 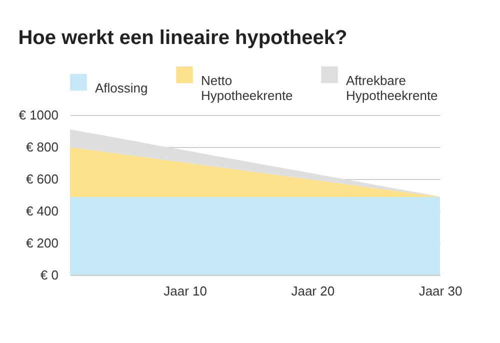 What do you see at coordinates (42, 179) in the screenshot?
I see `y-tick-label: € 600` at bounding box center [42, 179].